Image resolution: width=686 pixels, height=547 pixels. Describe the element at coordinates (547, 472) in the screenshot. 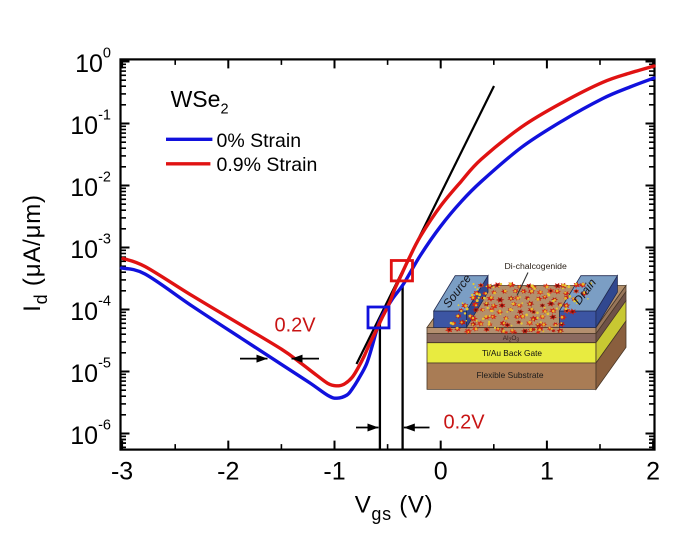

I see `svg-text: 1` at that location.